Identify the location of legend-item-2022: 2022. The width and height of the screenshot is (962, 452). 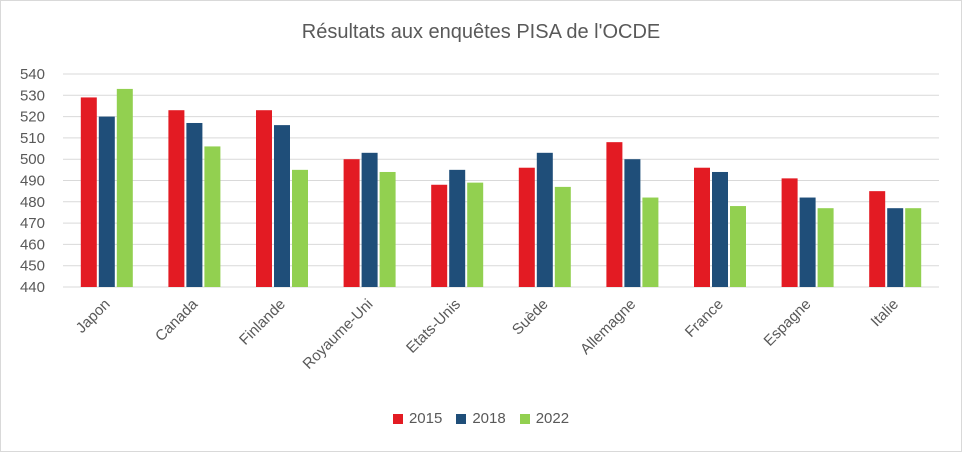
(544, 418).